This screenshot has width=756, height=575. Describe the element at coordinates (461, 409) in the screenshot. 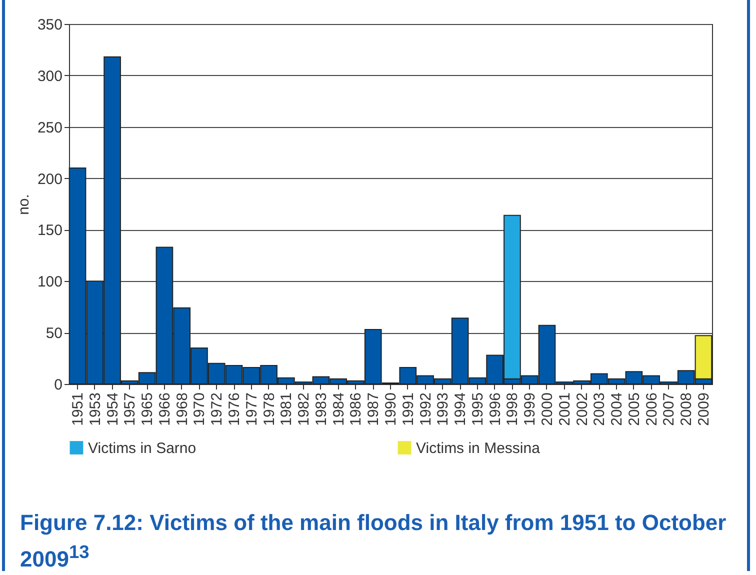

I see `x-tick-label: 1994` at that location.